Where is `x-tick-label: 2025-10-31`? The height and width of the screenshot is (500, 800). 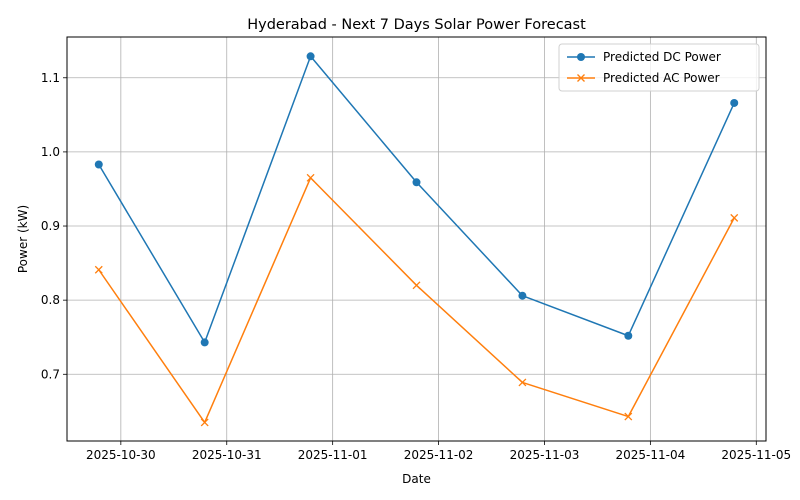
x-tick-label: 2025-10-31 is located at coordinates (227, 455).